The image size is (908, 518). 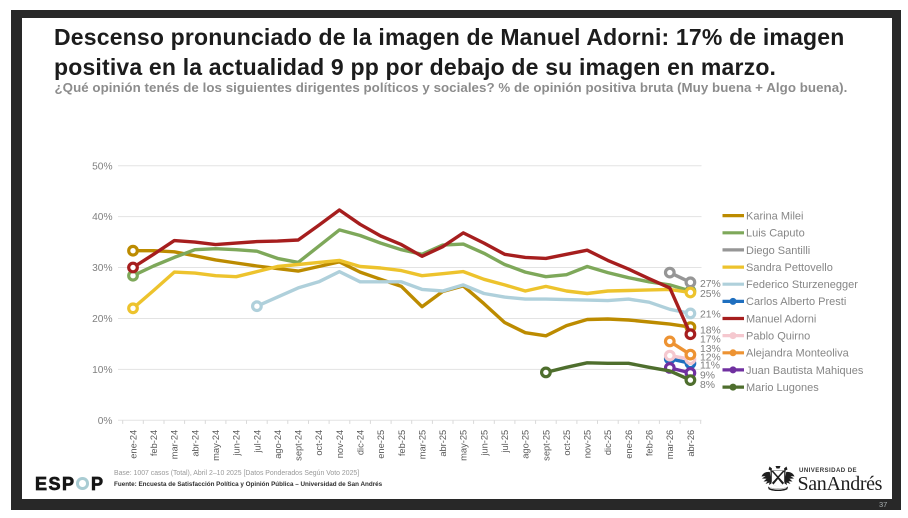 I want to click on svg-text: jul-24, so click(x=257, y=442).